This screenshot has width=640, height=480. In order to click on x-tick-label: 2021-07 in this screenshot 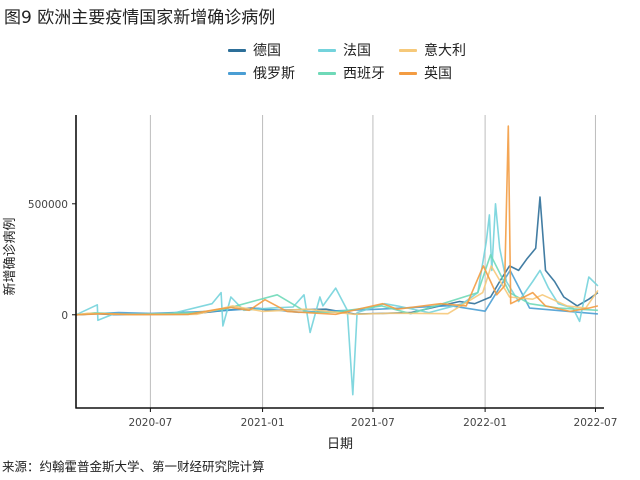, I will do `click(373, 423)`.